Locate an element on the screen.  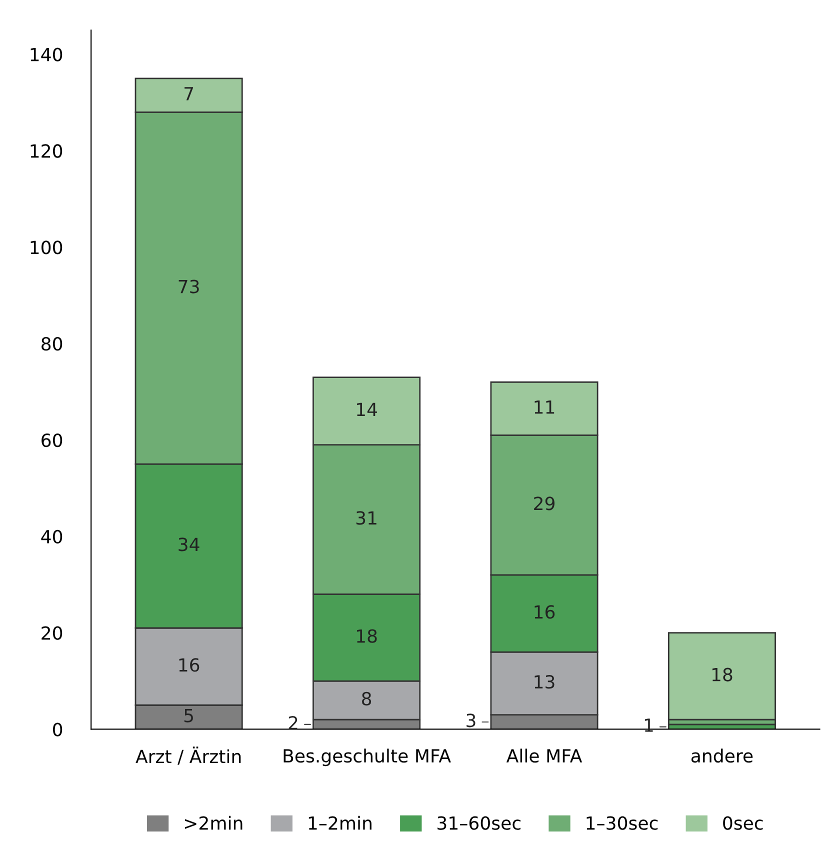
data-label: 8 is located at coordinates (367, 699).